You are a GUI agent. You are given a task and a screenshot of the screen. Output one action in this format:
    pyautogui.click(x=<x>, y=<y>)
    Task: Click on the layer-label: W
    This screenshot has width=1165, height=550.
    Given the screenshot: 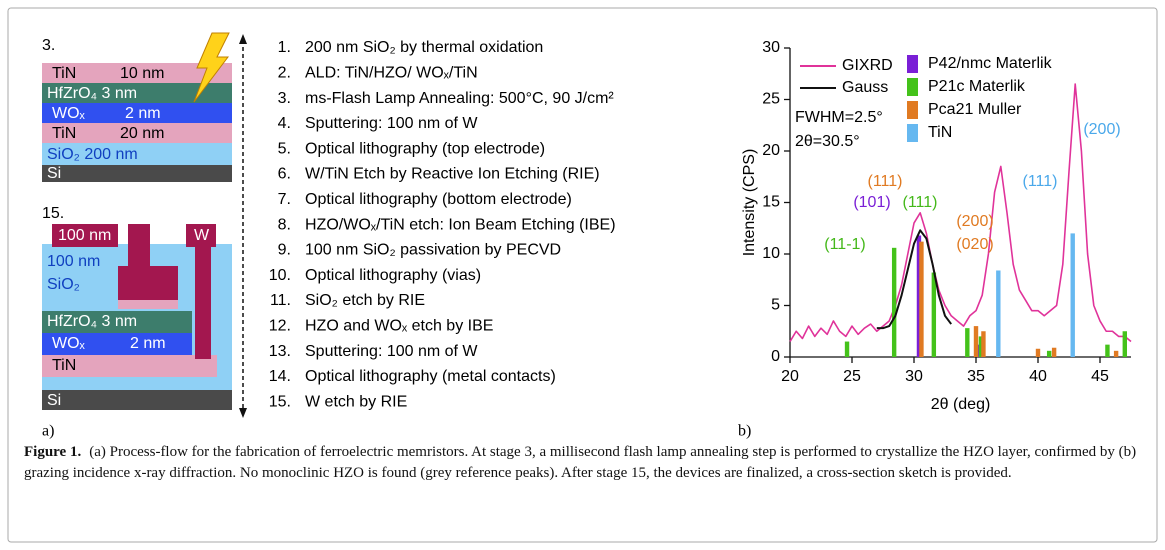 What is the action you would take?
    pyautogui.click(x=202, y=235)
    